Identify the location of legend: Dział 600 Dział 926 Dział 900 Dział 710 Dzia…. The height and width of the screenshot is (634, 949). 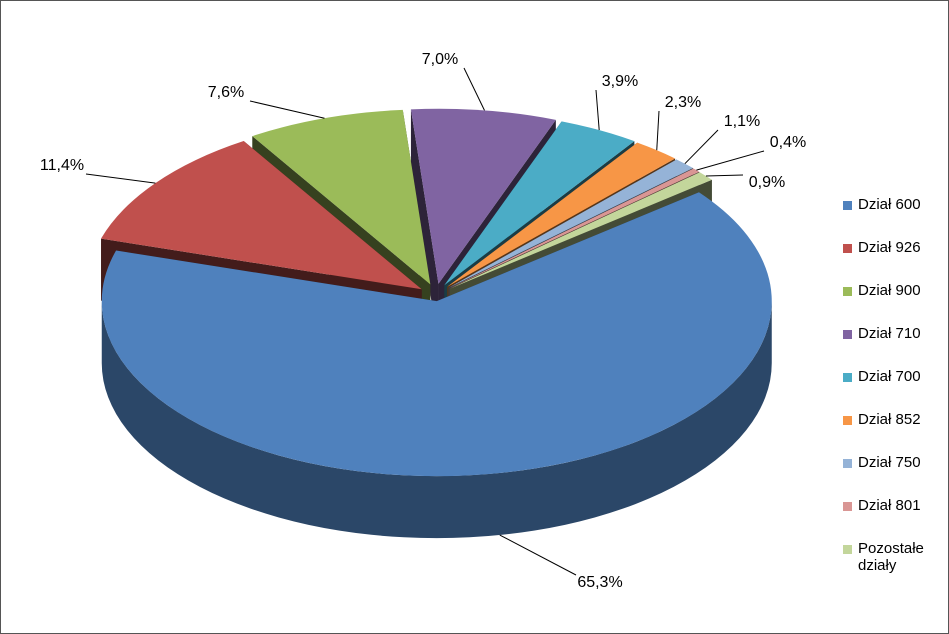
(893, 389).